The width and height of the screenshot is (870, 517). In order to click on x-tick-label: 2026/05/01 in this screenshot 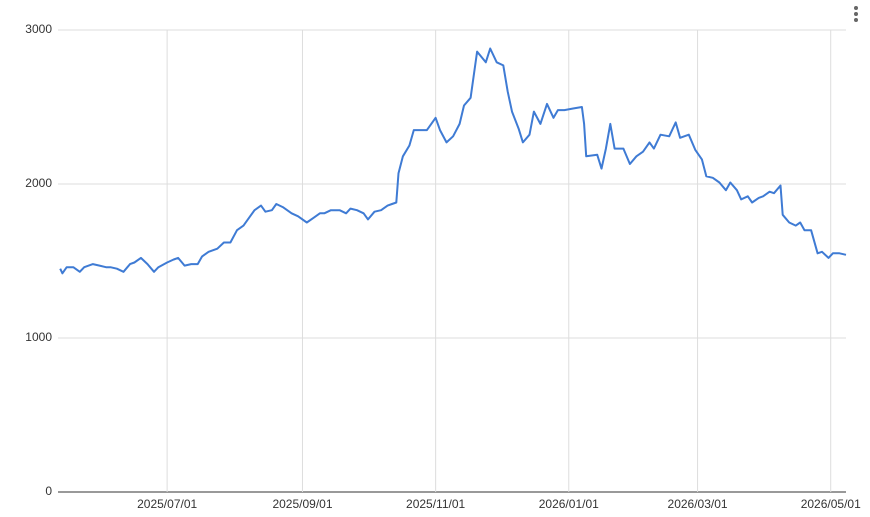, I will do `click(831, 504)`.